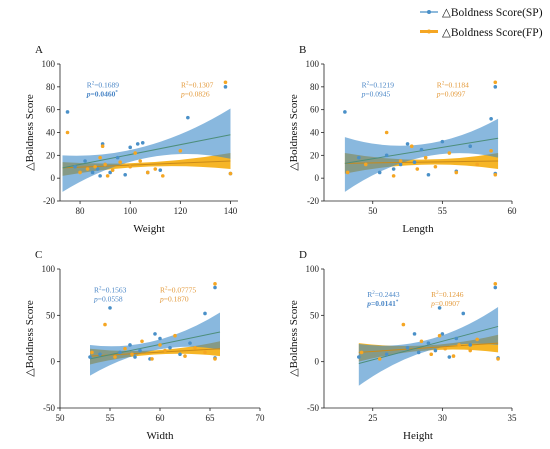 The image size is (550, 449). I want to click on sp-confidence-band, so click(428, 346).